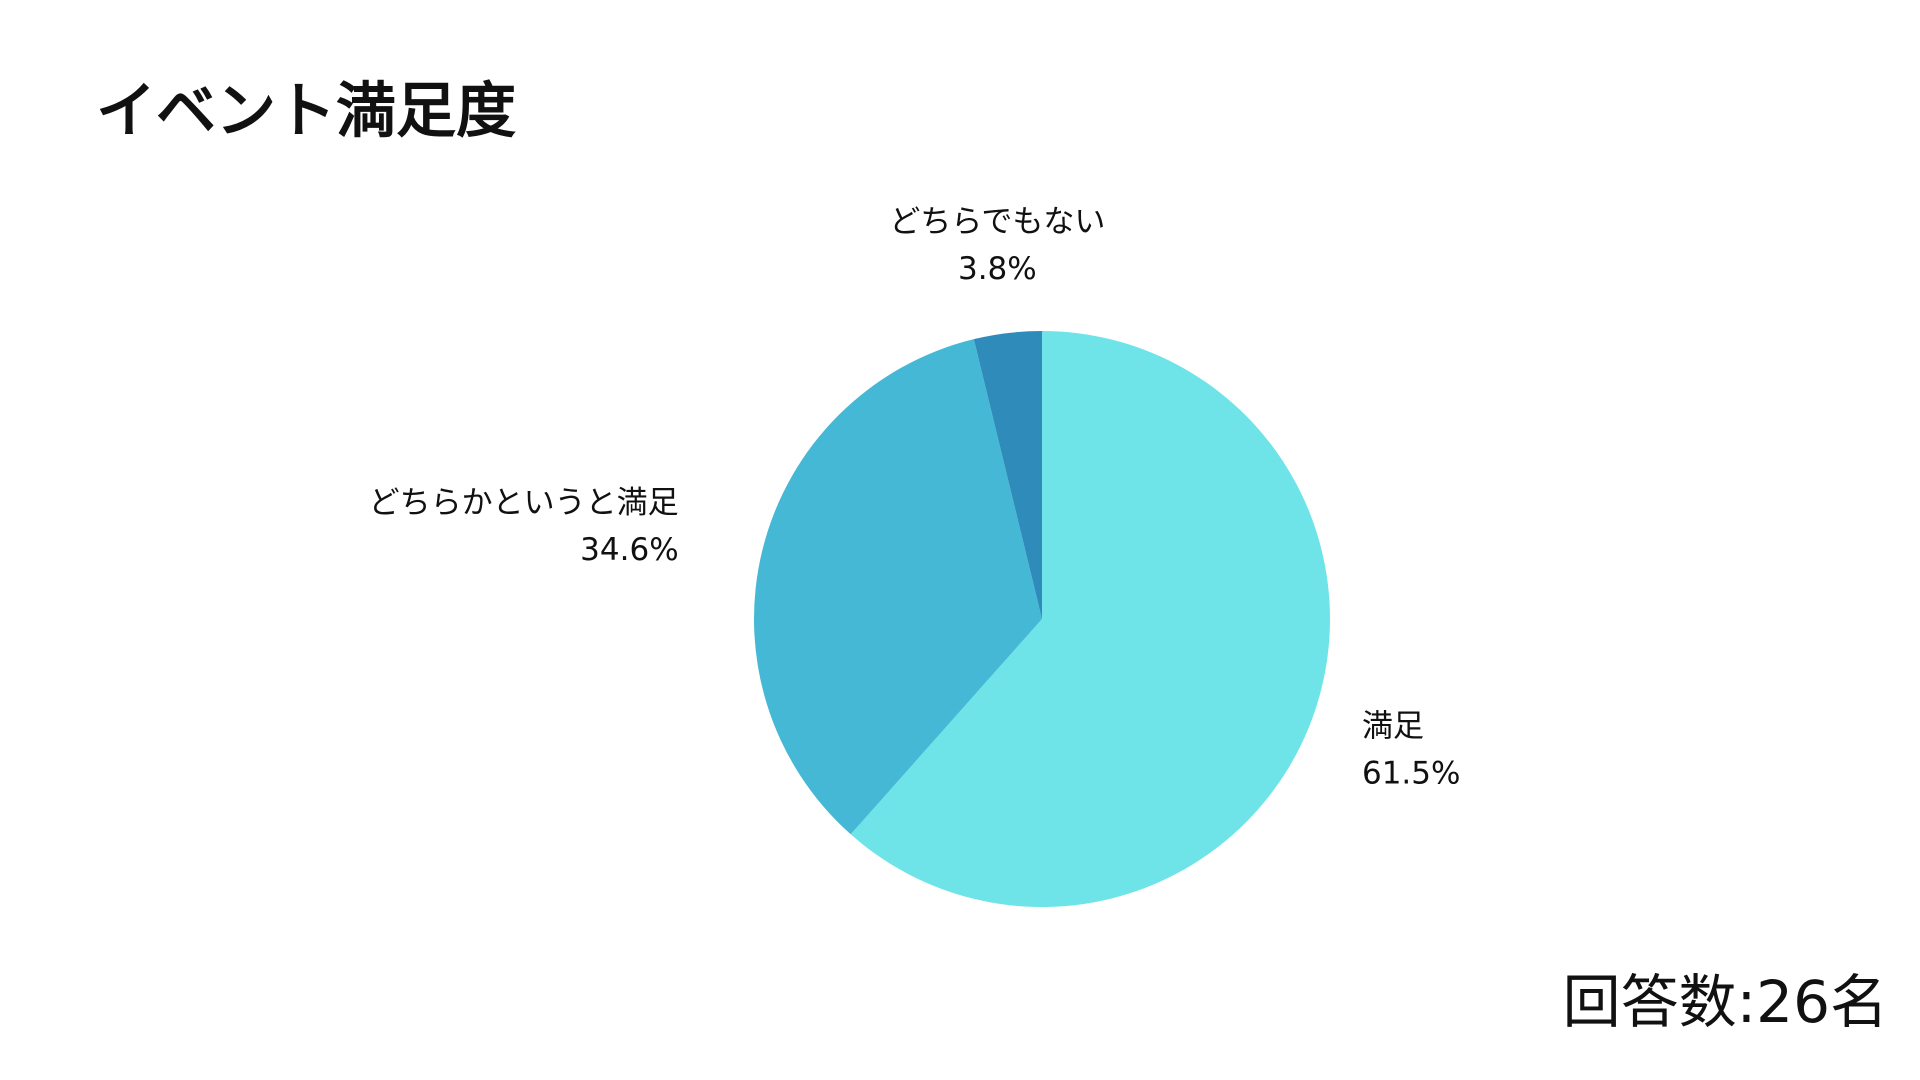  I want to click on slice-label: 満足, so click(1393, 727).